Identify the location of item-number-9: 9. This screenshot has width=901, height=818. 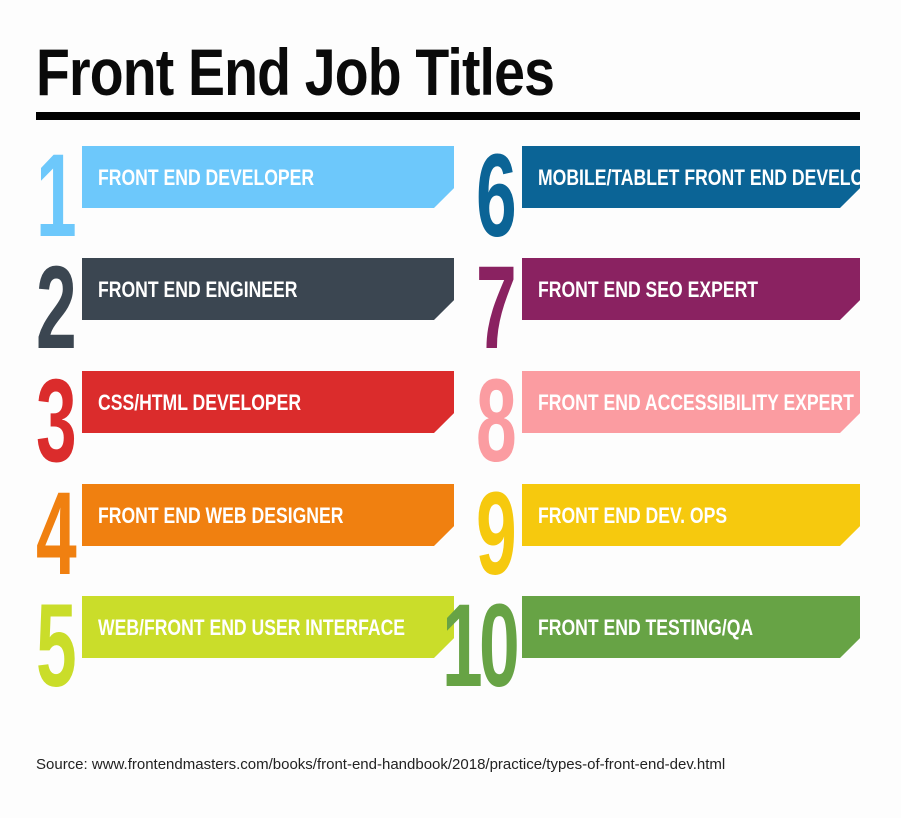
(496, 534).